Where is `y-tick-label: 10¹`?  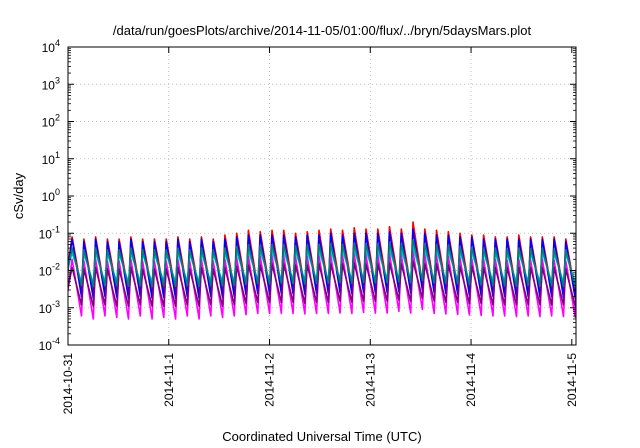
y-tick-label: 10¹ is located at coordinates (51, 158).